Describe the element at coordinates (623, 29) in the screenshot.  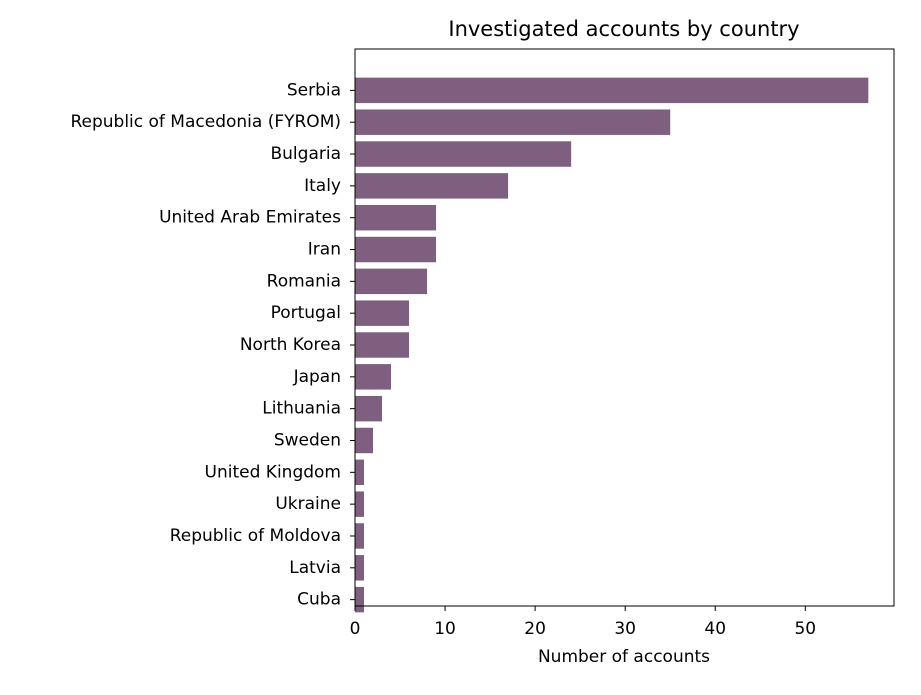
I see `chart-title: Investigated accounts by country` at that location.